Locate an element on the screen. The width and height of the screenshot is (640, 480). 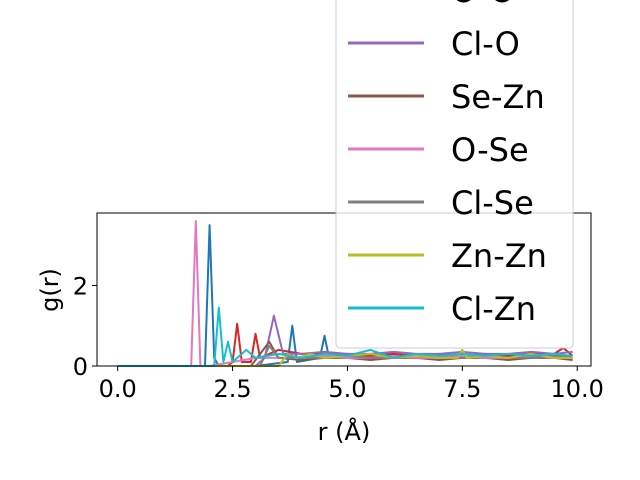
y-tick-label-1: 2 is located at coordinates (80, 286).